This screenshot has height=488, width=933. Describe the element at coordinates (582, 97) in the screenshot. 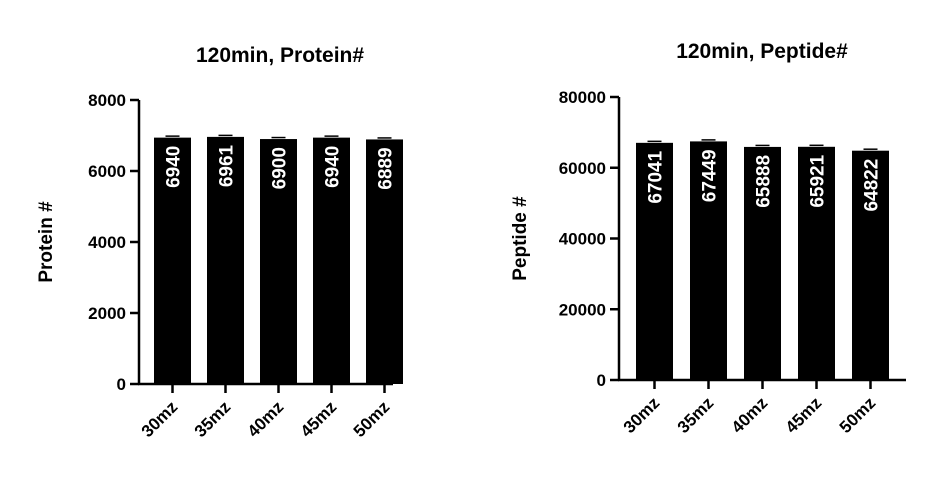

I see `y-tick-label: 80000` at that location.